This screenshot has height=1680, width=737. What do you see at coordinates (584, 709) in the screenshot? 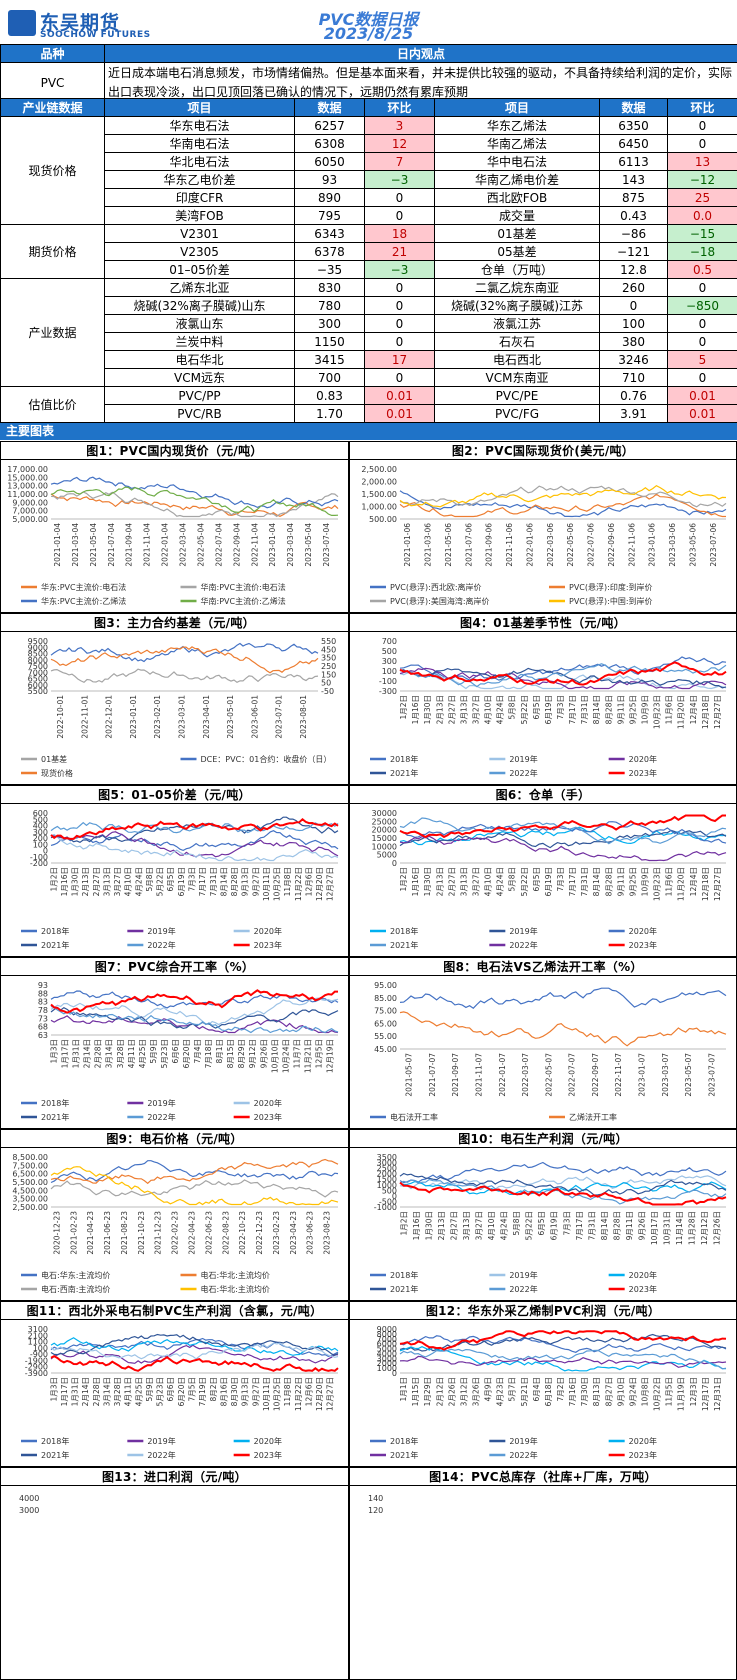
I see `x-tick-label: 7月31日` at bounding box center [584, 709].